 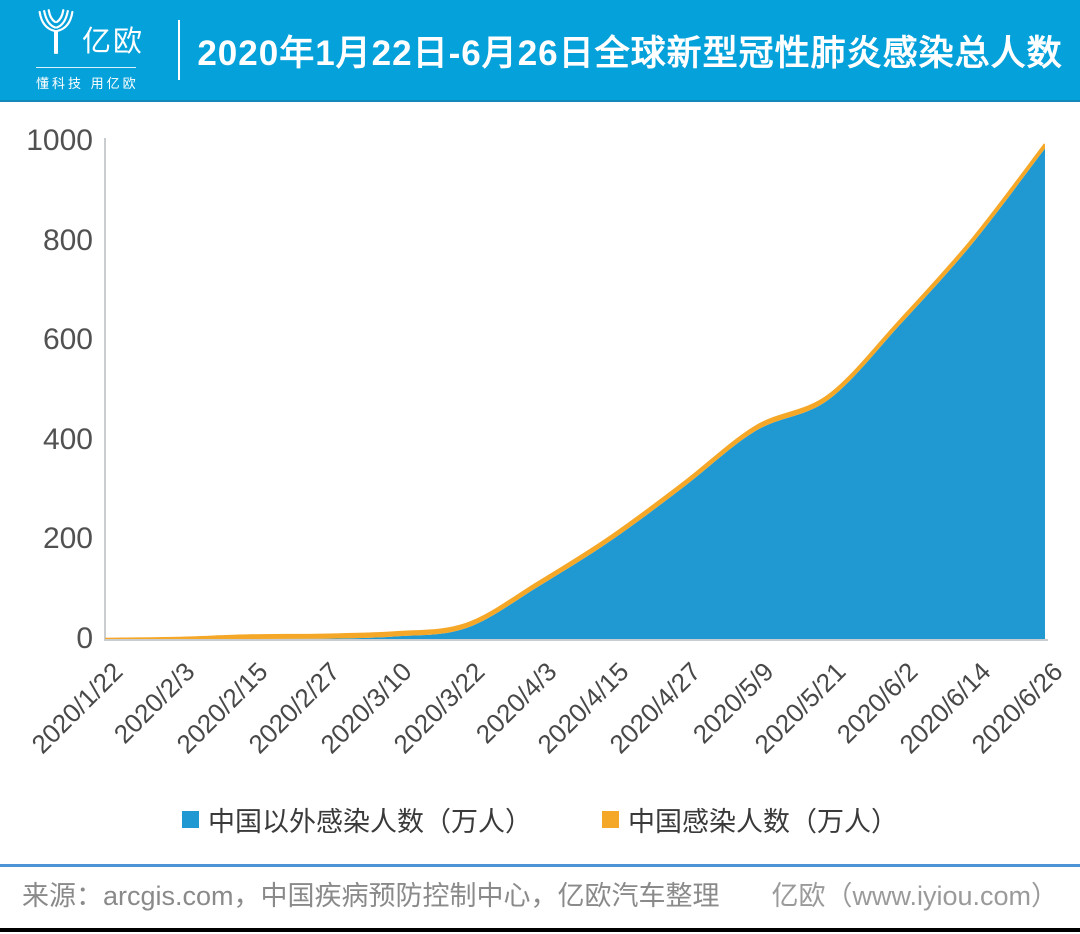 What do you see at coordinates (87, 83) in the screenshot?
I see `logo-tagline: 懂科技 用亿欧` at bounding box center [87, 83].